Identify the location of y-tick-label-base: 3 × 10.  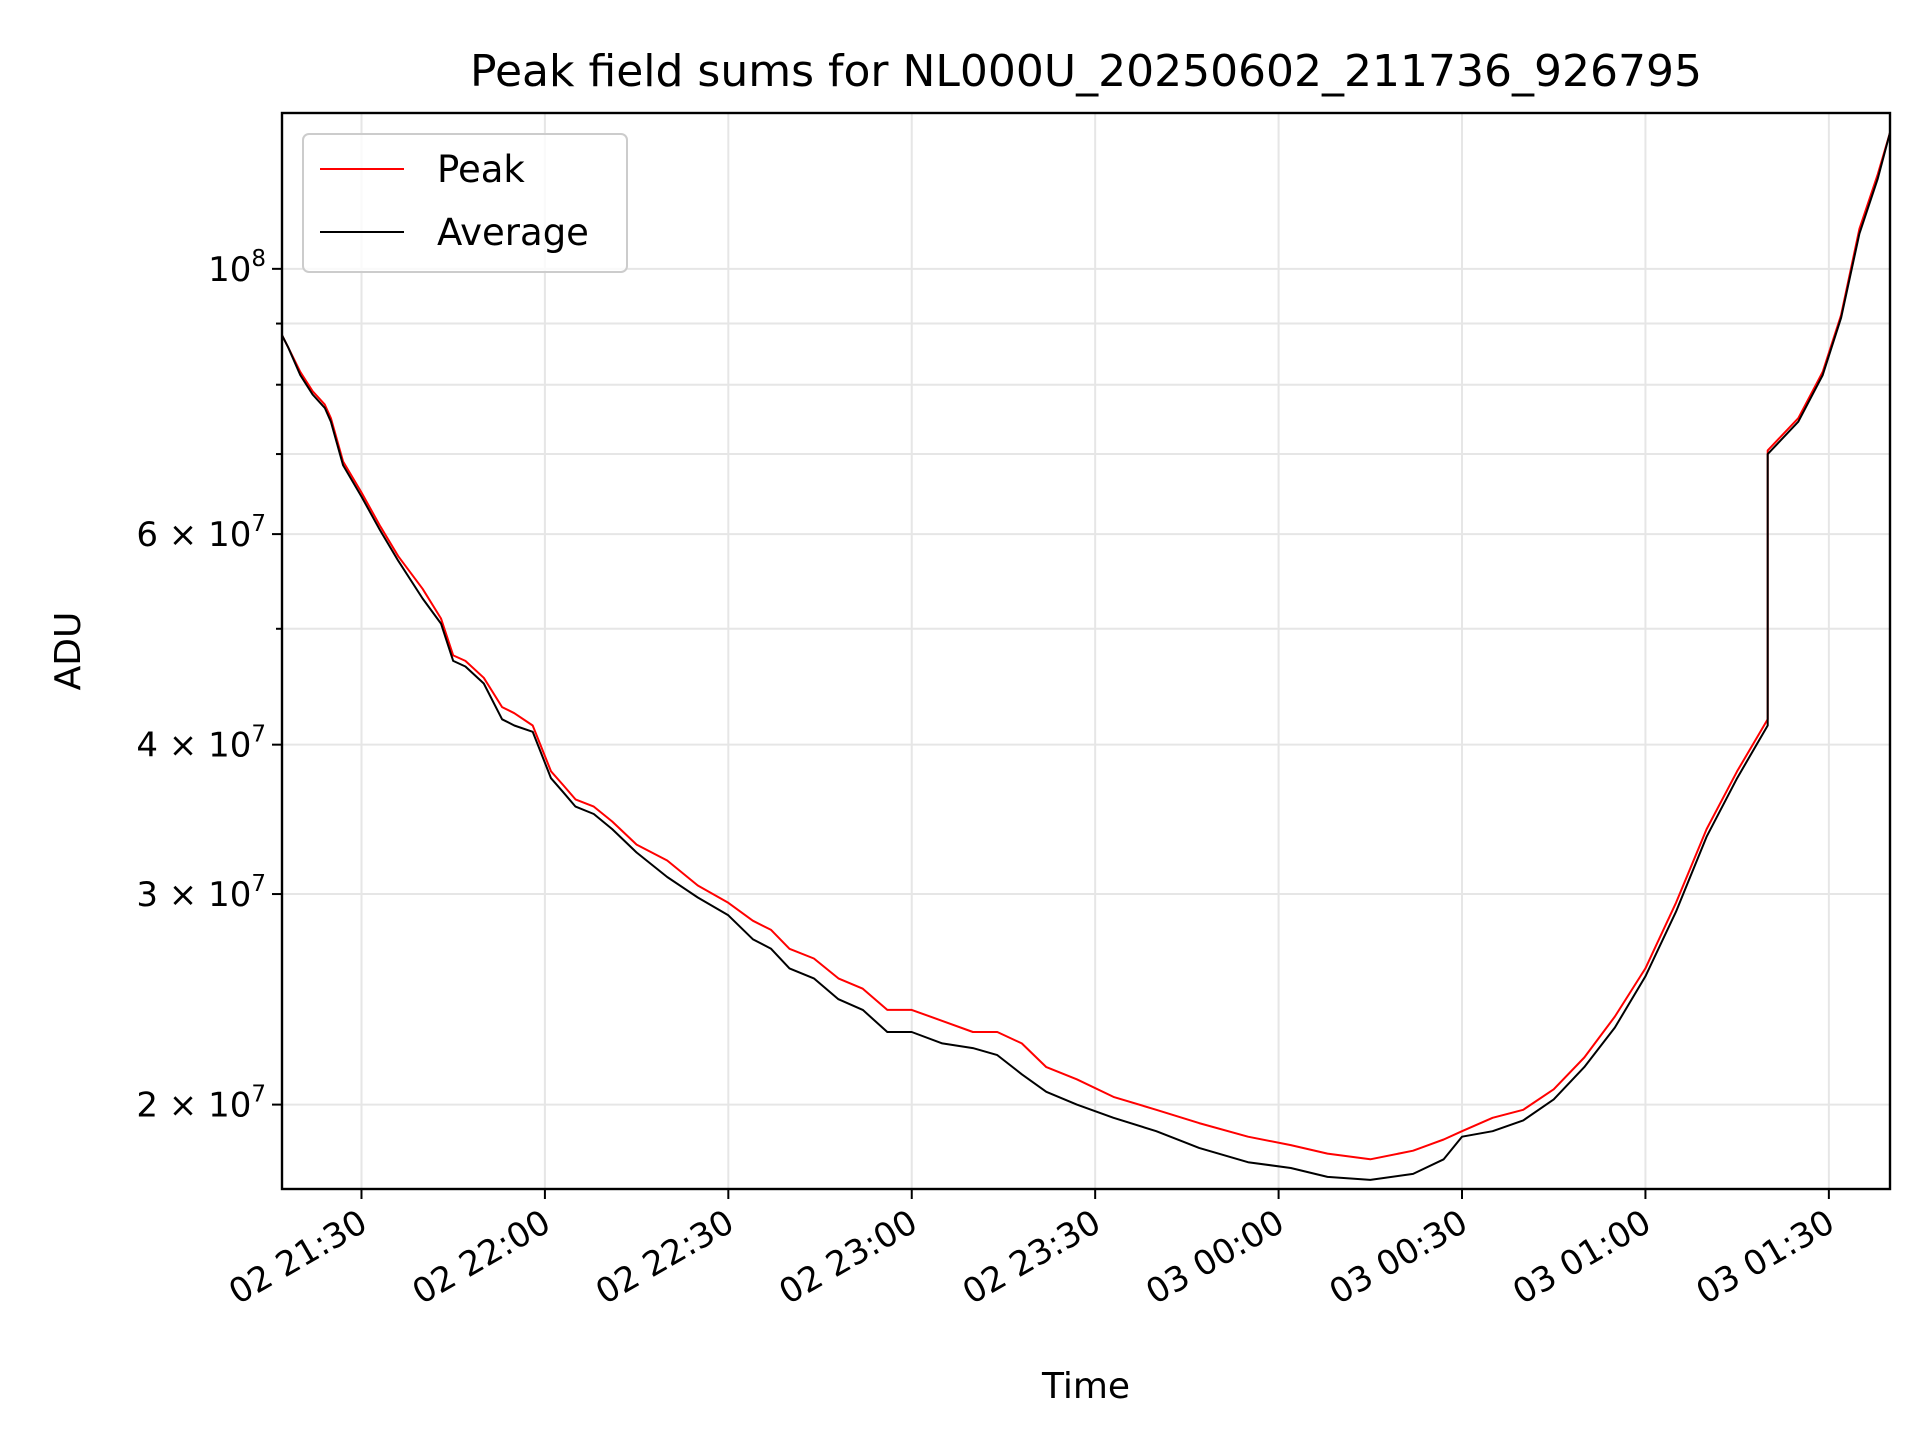
(193, 895).